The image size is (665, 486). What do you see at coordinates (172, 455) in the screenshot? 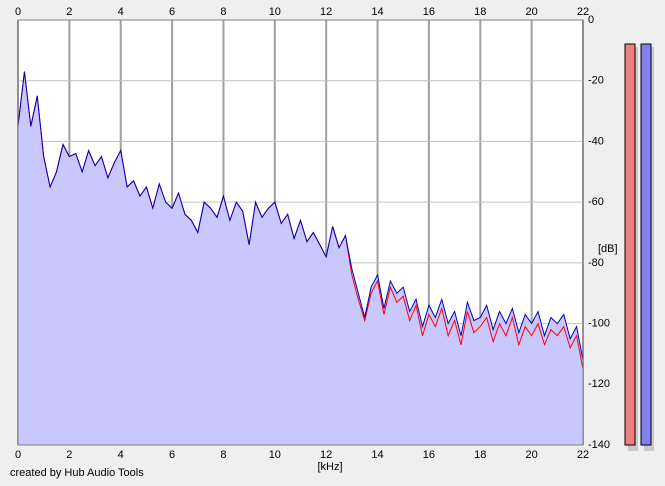
I see `x-tick-label-bottom: 6` at bounding box center [172, 455].